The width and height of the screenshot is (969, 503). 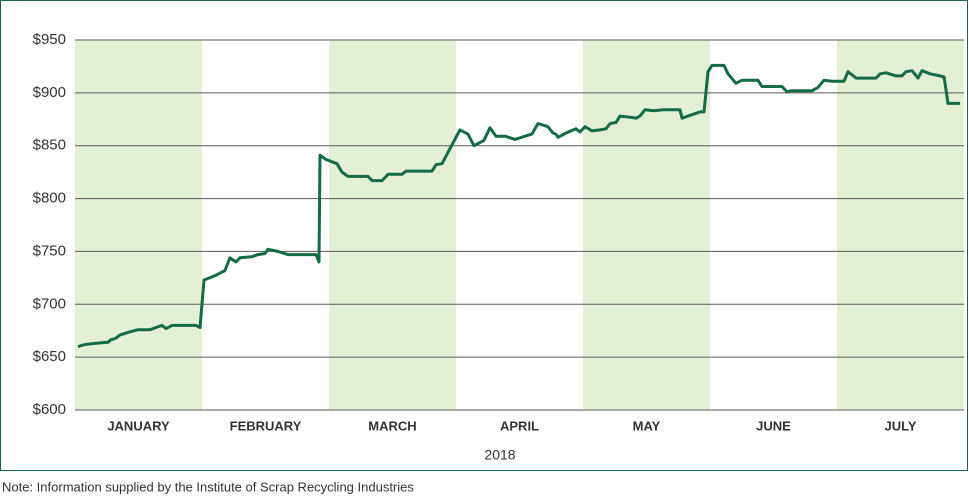 What do you see at coordinates (49, 145) in the screenshot?
I see `y-tick-label: $850` at bounding box center [49, 145].